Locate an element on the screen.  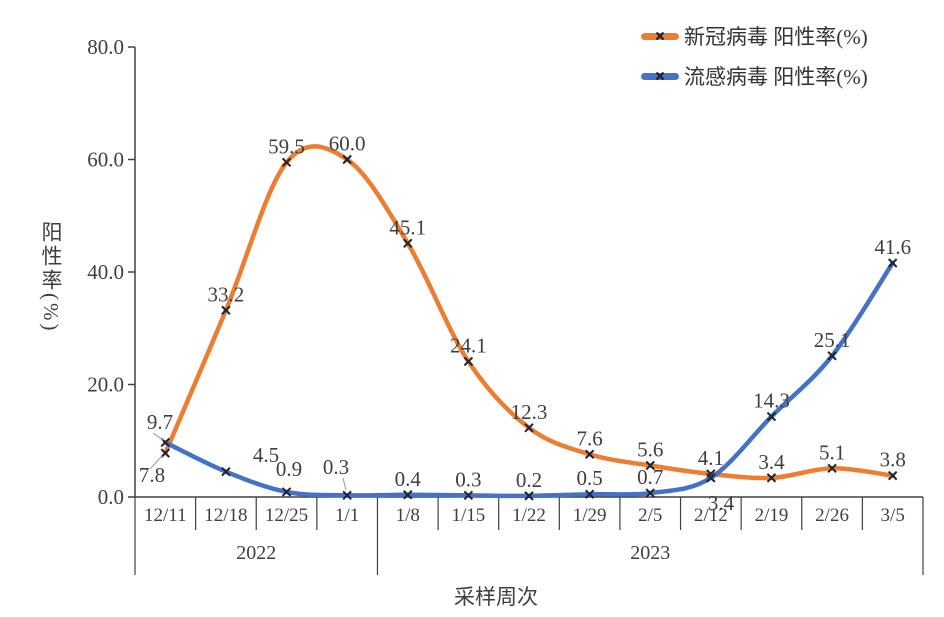
covid-data-label: 59.5 is located at coordinates (286, 146).